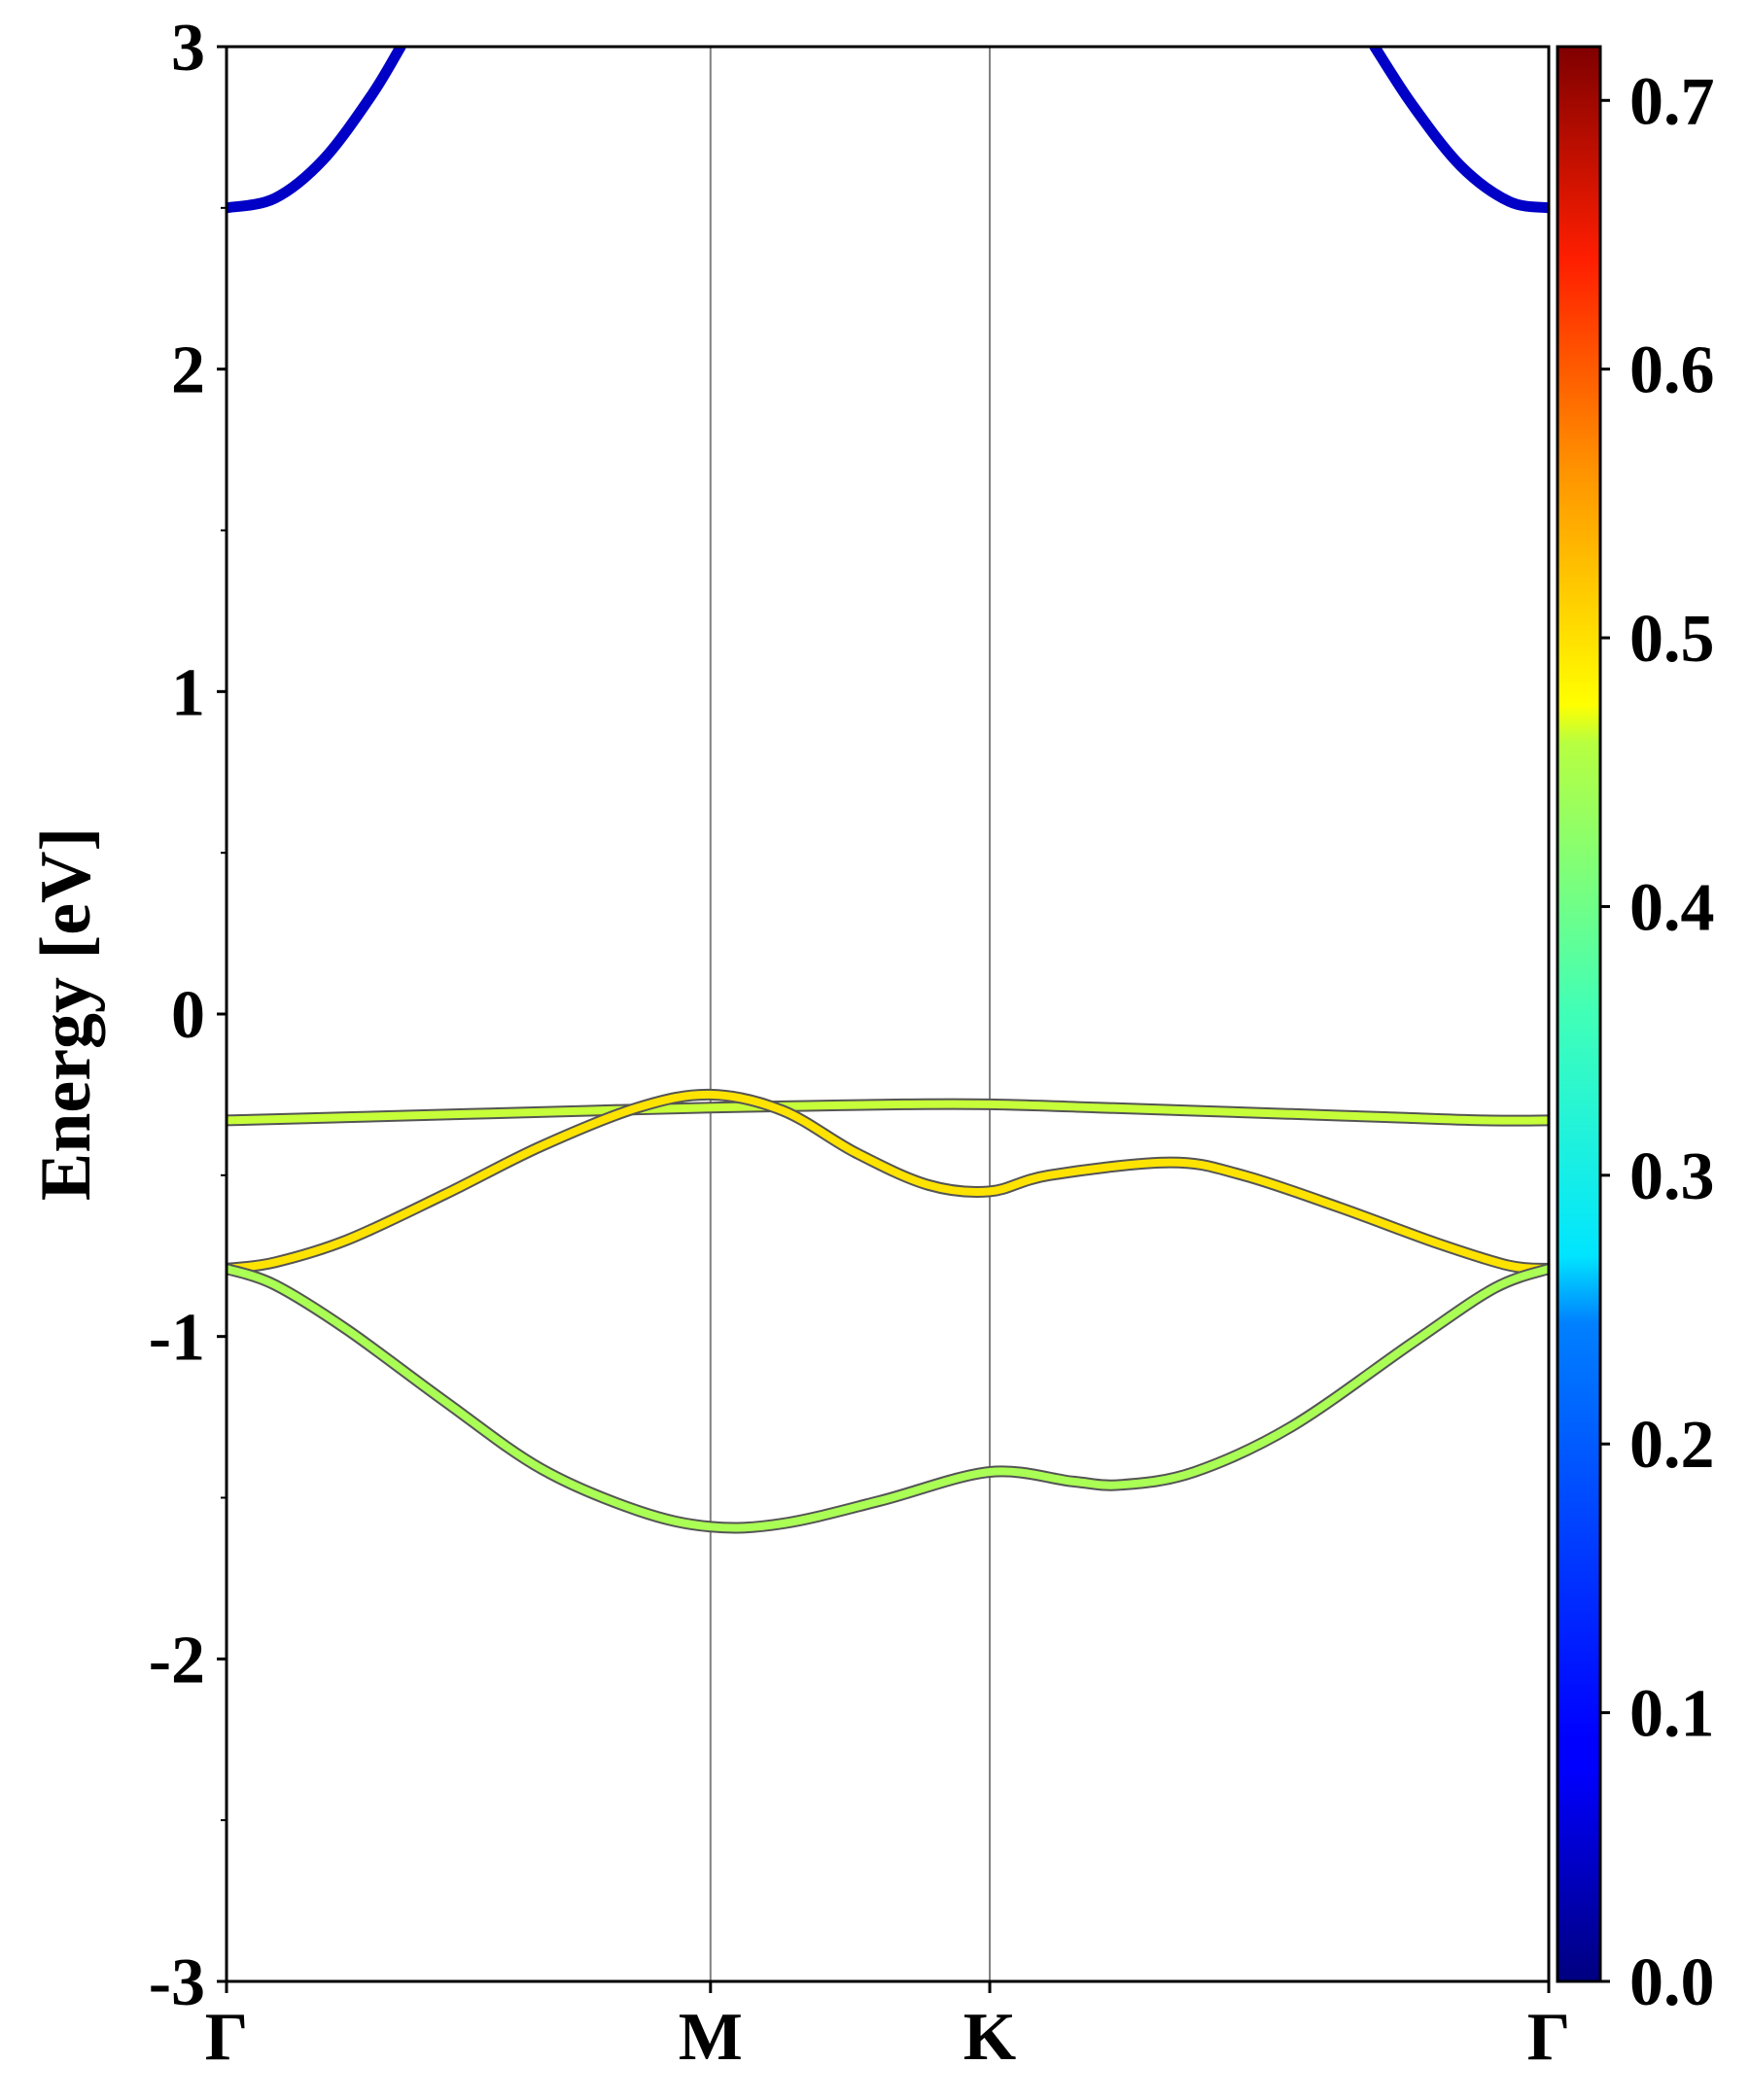 Image resolution: width=1750 pixels, height=2100 pixels. What do you see at coordinates (711, 2037) in the screenshot?
I see `x-tick-label: M` at bounding box center [711, 2037].